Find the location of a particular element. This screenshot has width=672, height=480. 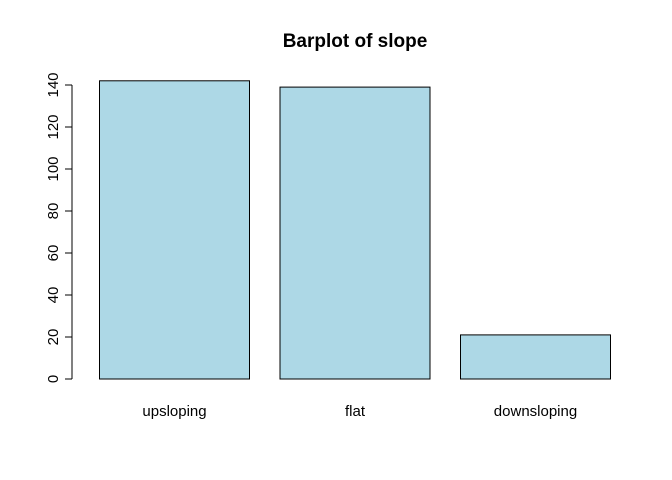

y-tick-label: 40 is located at coordinates (53, 295).